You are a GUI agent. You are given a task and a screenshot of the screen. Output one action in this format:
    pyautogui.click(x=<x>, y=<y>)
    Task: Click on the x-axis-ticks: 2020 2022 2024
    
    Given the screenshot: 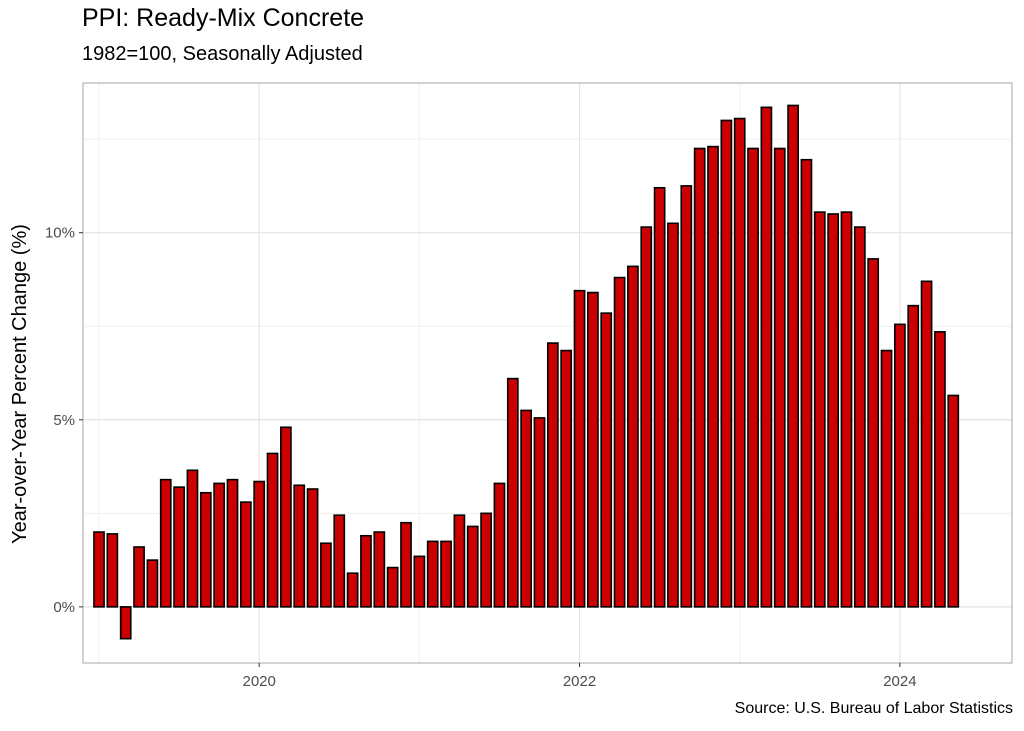 What is the action you would take?
    pyautogui.click(x=580, y=676)
    